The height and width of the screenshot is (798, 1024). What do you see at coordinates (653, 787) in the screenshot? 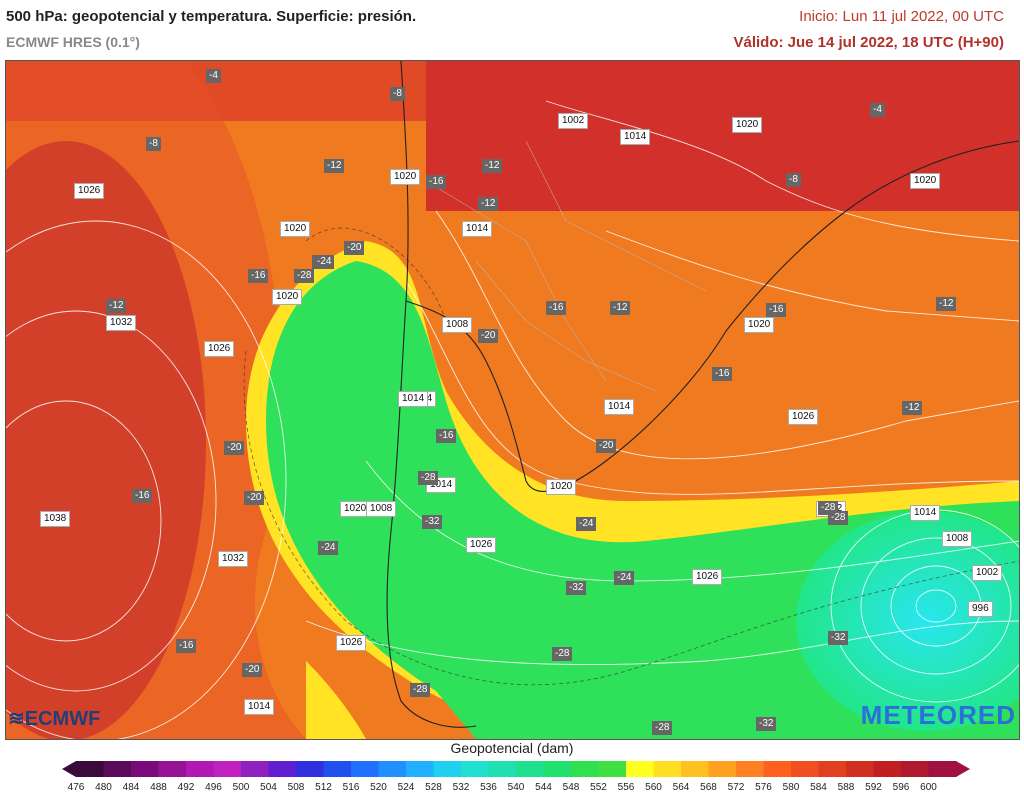
I see `colorbar-tick-label: 560` at bounding box center [653, 787].